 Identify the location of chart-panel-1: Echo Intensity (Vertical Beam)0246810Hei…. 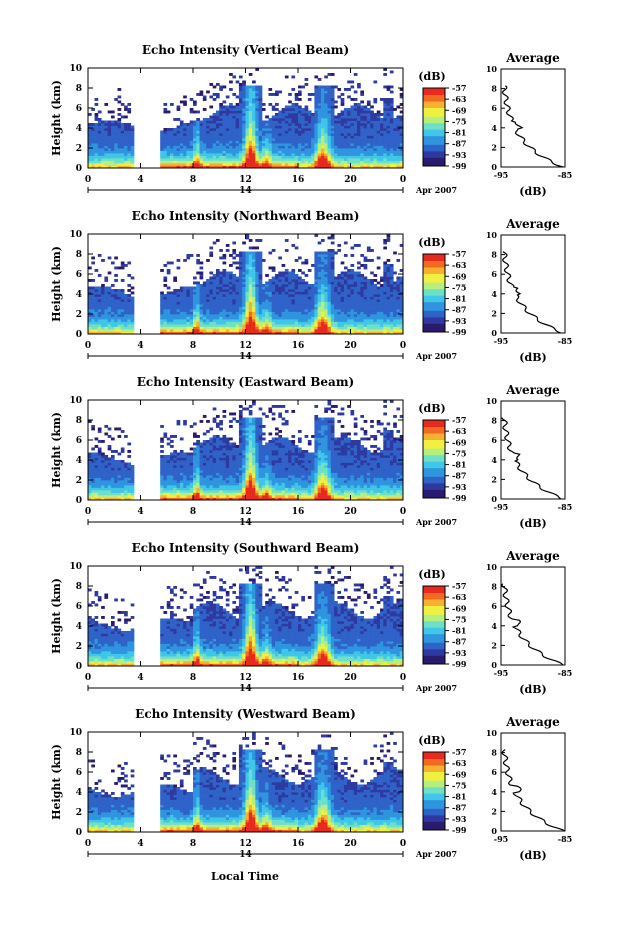
(311, 120).